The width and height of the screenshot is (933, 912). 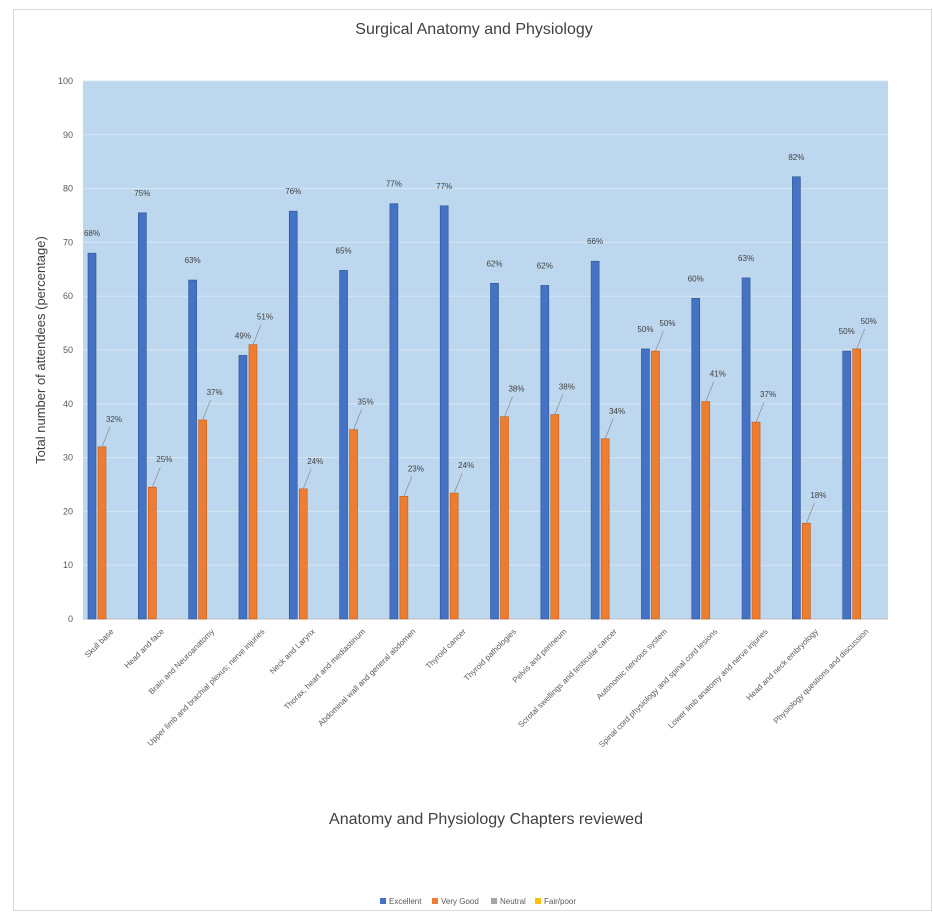 What do you see at coordinates (145, 649) in the screenshot?
I see `x-tick-label: Head and face` at bounding box center [145, 649].